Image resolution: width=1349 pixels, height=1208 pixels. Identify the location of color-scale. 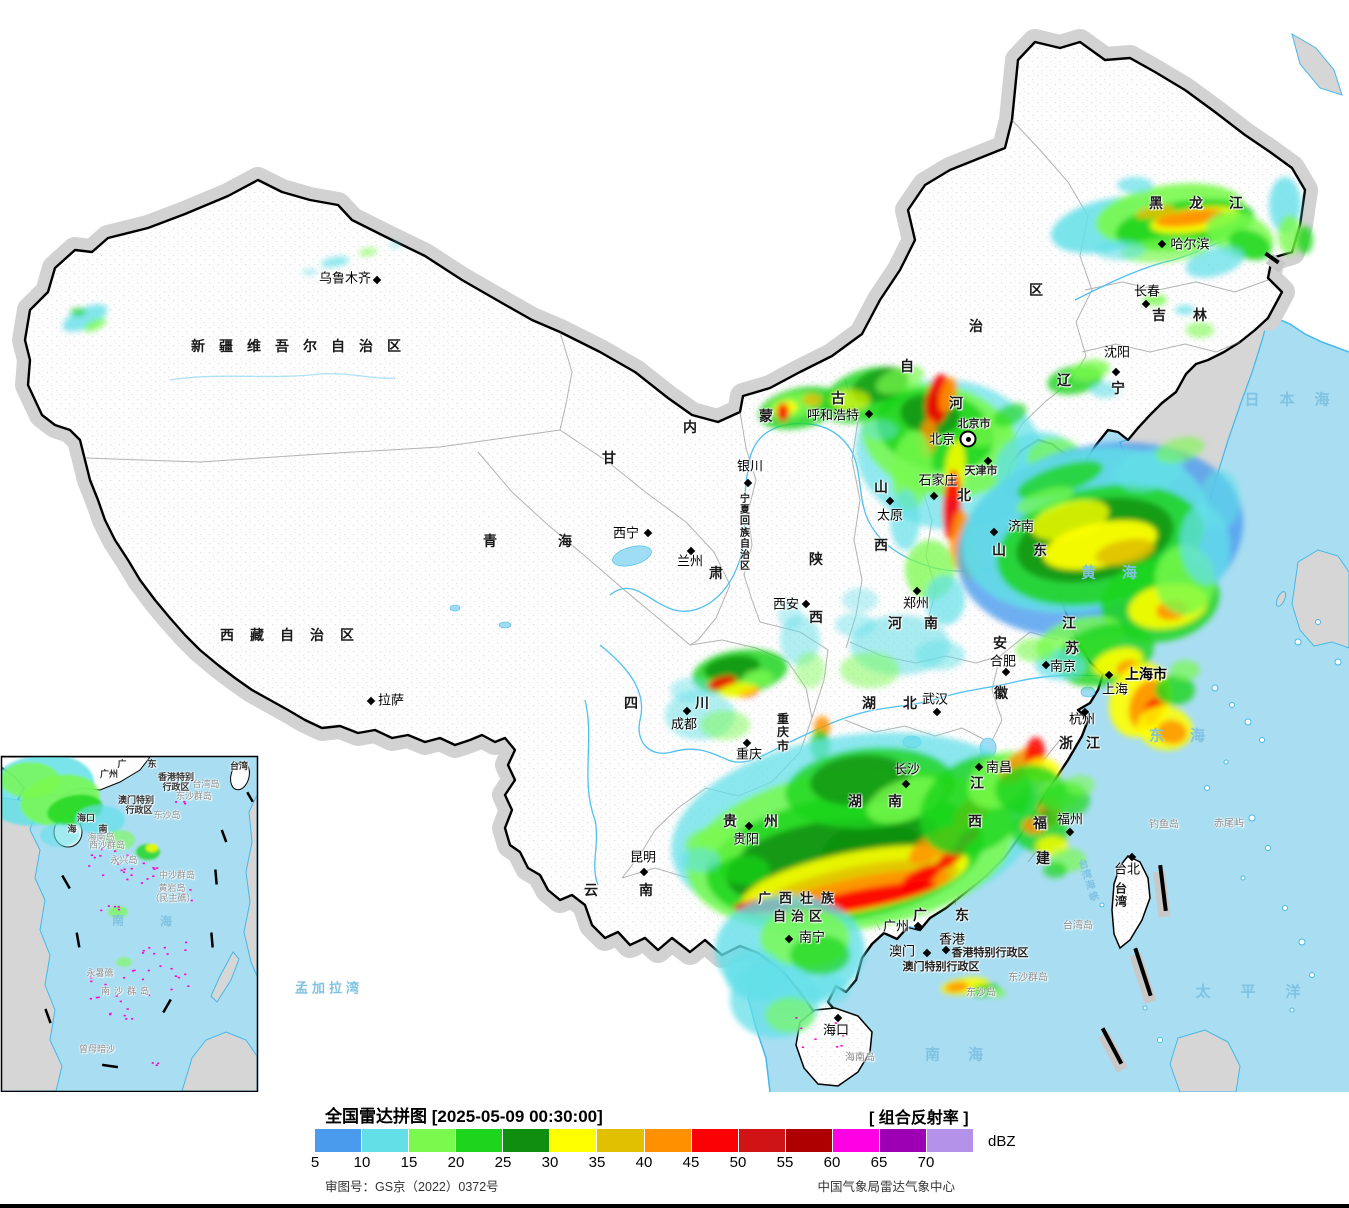
(644, 1140).